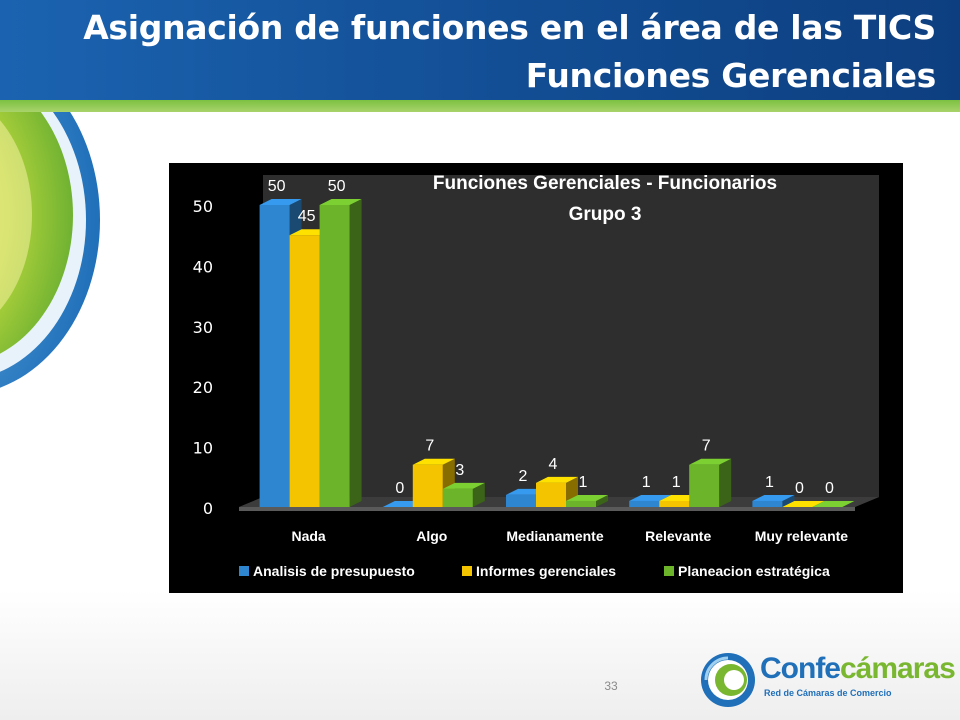 This screenshot has height=720, width=960. Describe the element at coordinates (203, 266) in the screenshot. I see `y-tick-label: 40` at that location.